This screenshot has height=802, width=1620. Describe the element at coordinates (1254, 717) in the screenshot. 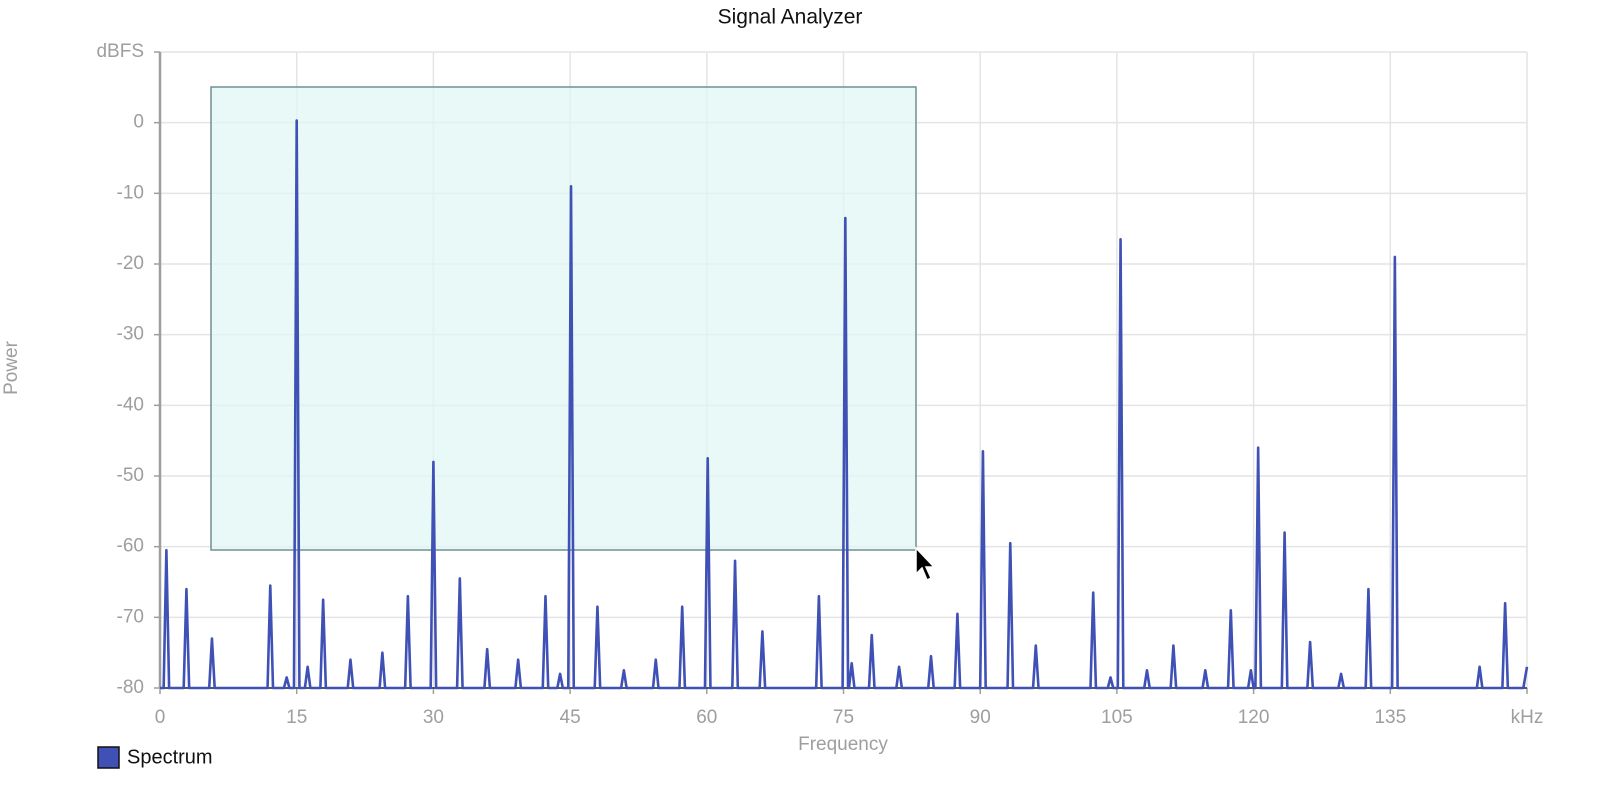

I see `x-tick-label: 120` at that location.